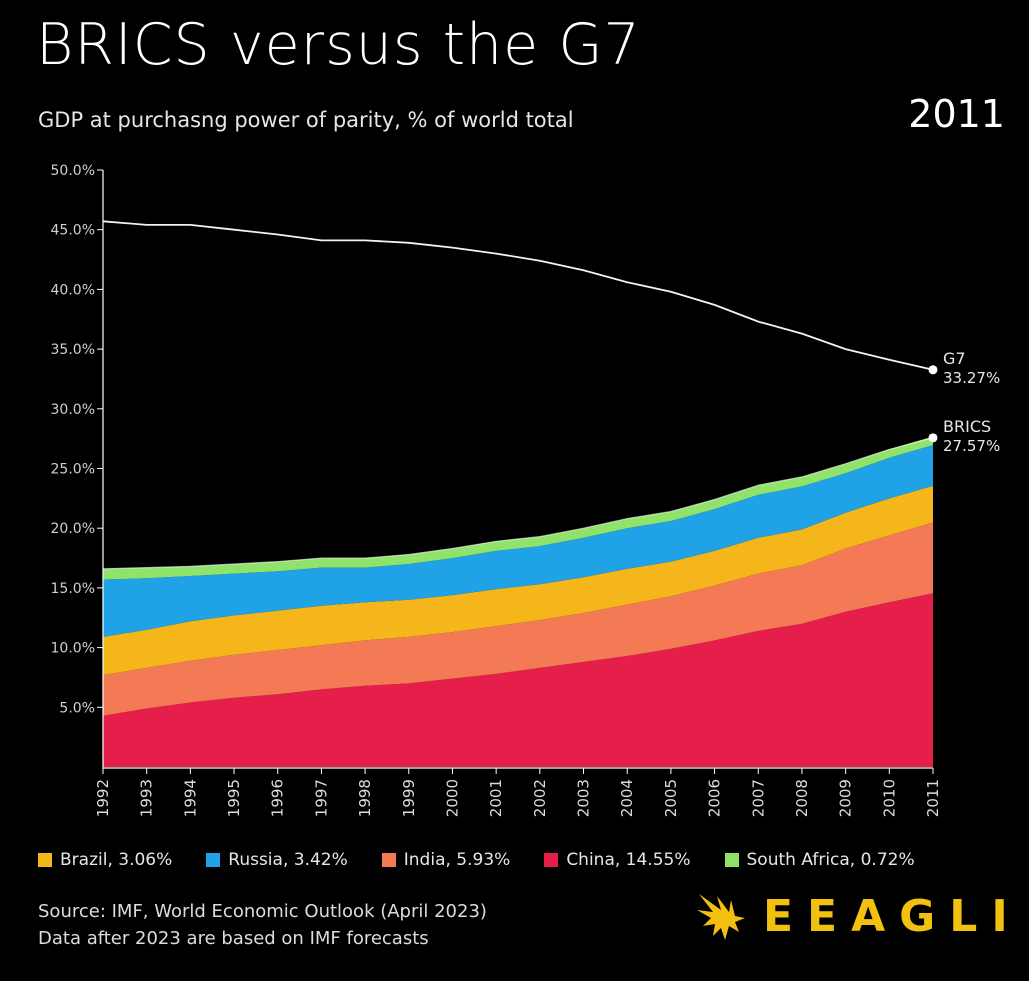 Image resolution: width=1029 pixels, height=981 pixels. What do you see at coordinates (213, 860) in the screenshot?
I see `legend-swatch-russia` at bounding box center [213, 860].